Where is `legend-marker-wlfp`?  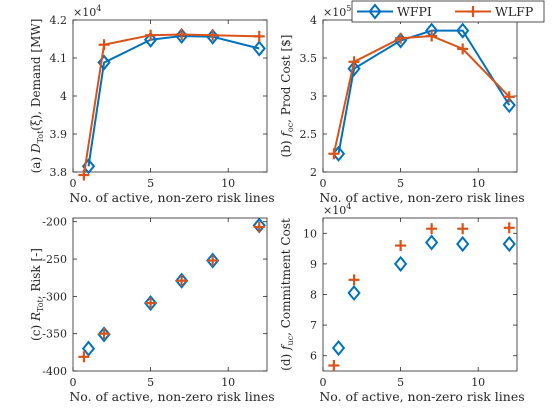 legend-marker-wlfp is located at coordinates (473, 11).